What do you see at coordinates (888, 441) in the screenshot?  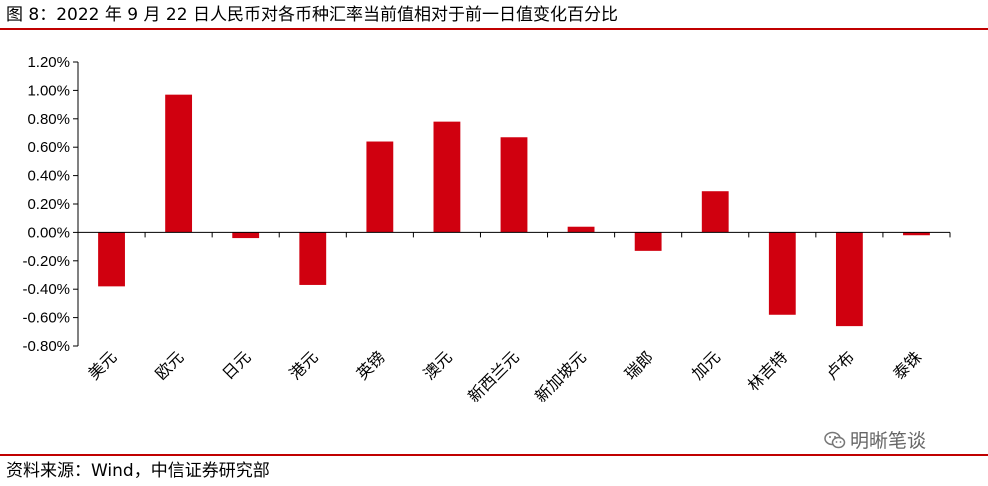 I see `watermark-label: 明晰笔谈` at bounding box center [888, 441].